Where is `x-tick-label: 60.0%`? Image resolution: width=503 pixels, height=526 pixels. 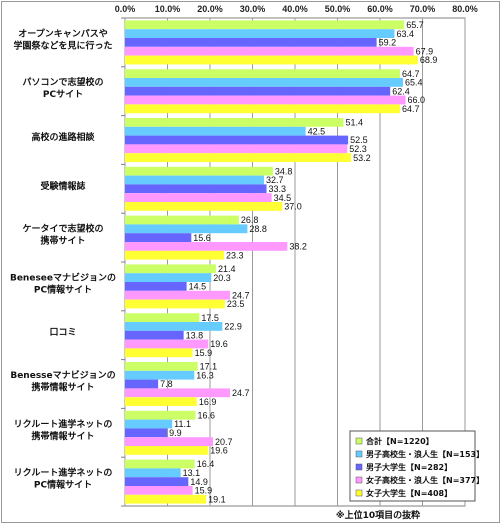
x-tick-label: 60.0% is located at coordinates (380, 9).